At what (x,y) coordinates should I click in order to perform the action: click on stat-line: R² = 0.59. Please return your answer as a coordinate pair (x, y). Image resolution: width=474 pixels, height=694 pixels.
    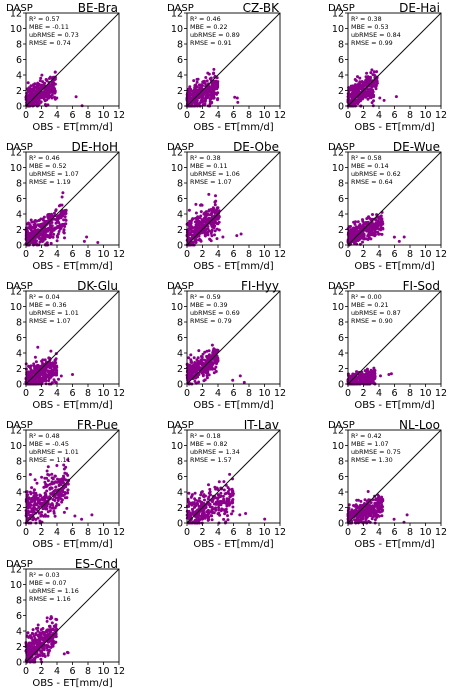
    Looking at the image, I should click on (205, 297).